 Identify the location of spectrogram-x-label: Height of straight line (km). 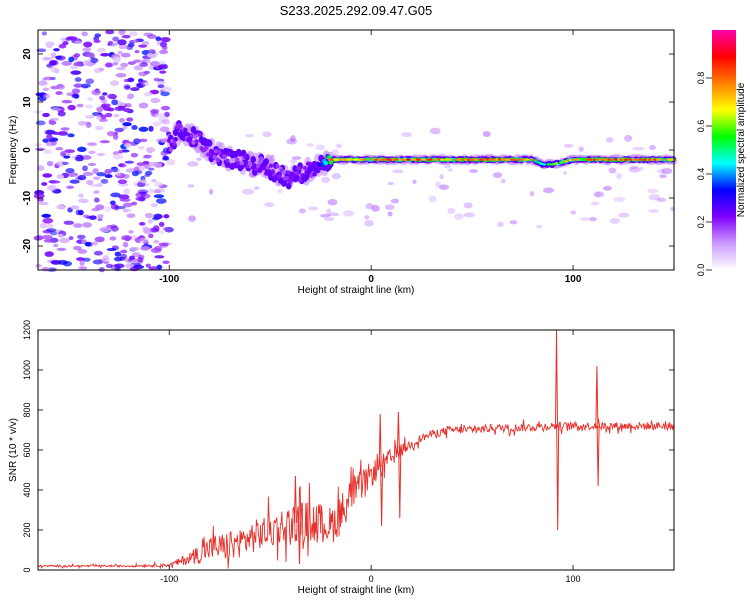
(356, 290).